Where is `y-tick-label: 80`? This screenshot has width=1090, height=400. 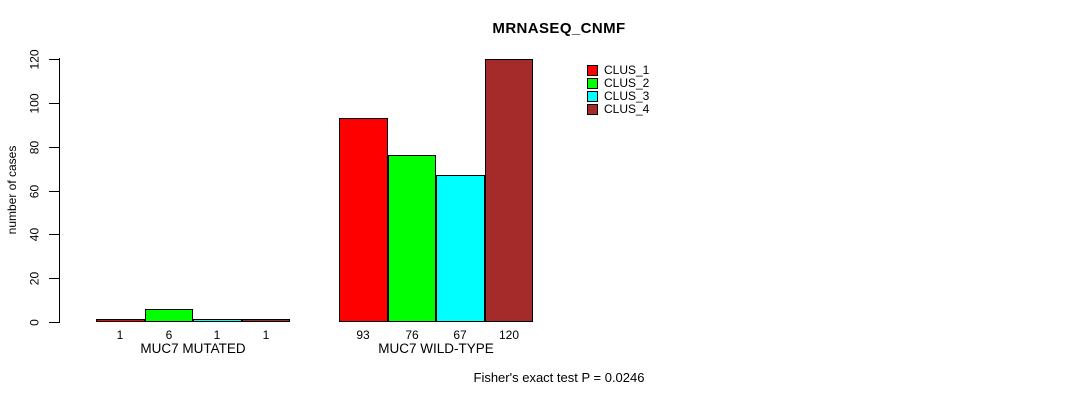
y-tick-label: 80 is located at coordinates (34, 147).